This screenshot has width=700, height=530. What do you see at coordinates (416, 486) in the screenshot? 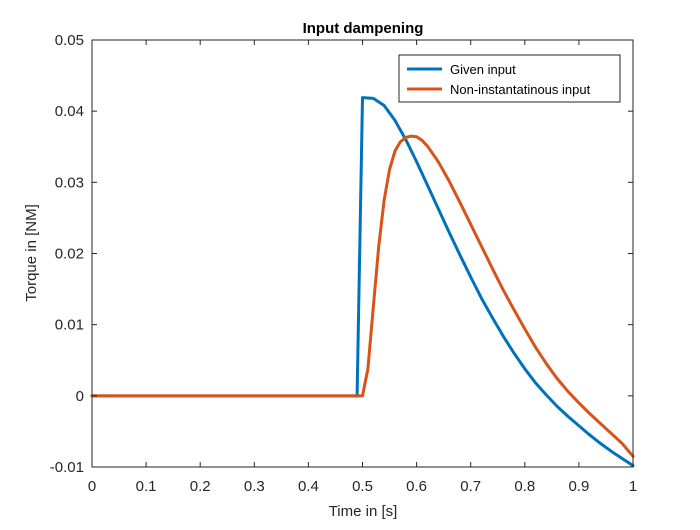
I see `x-tick-label: 0.6` at bounding box center [416, 486].